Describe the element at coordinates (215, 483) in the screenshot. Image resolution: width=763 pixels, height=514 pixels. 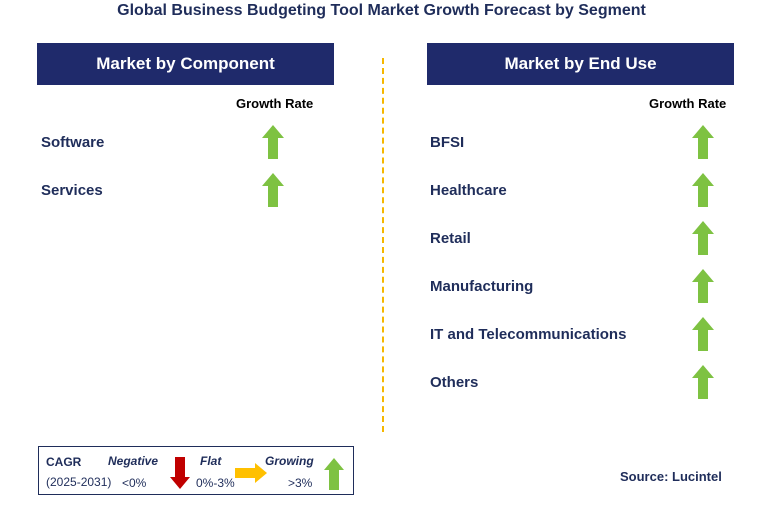
I see `legend-flat-range: 0%-3%` at that location.